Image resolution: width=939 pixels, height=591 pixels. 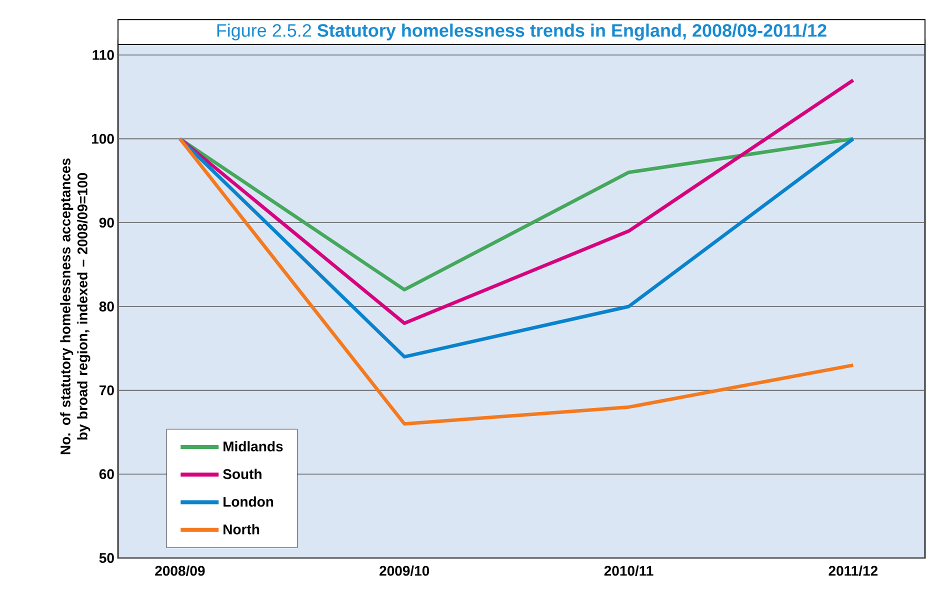 I want to click on x-tick-label: 2010/11, so click(x=629, y=571).